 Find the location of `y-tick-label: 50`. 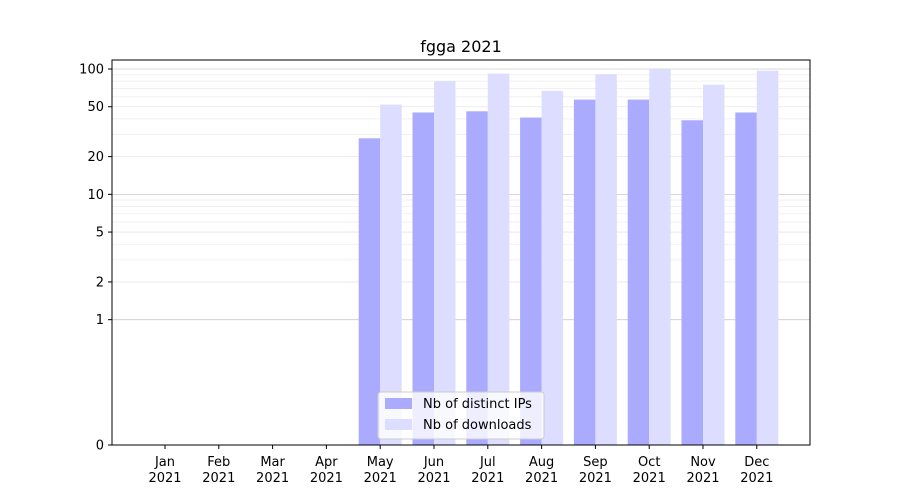

y-tick-label: 50 is located at coordinates (95, 107).